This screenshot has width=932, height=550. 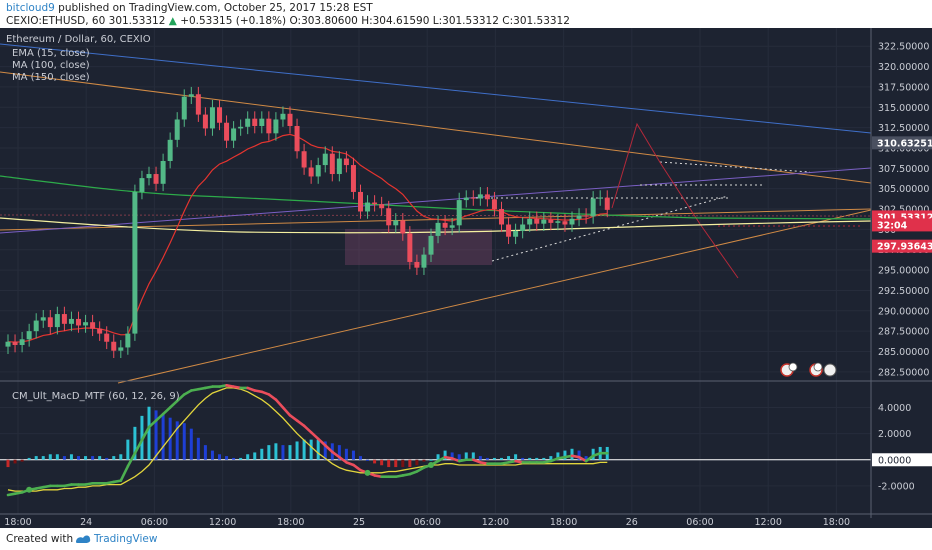 I want to click on flag-icon, so click(x=818, y=367).